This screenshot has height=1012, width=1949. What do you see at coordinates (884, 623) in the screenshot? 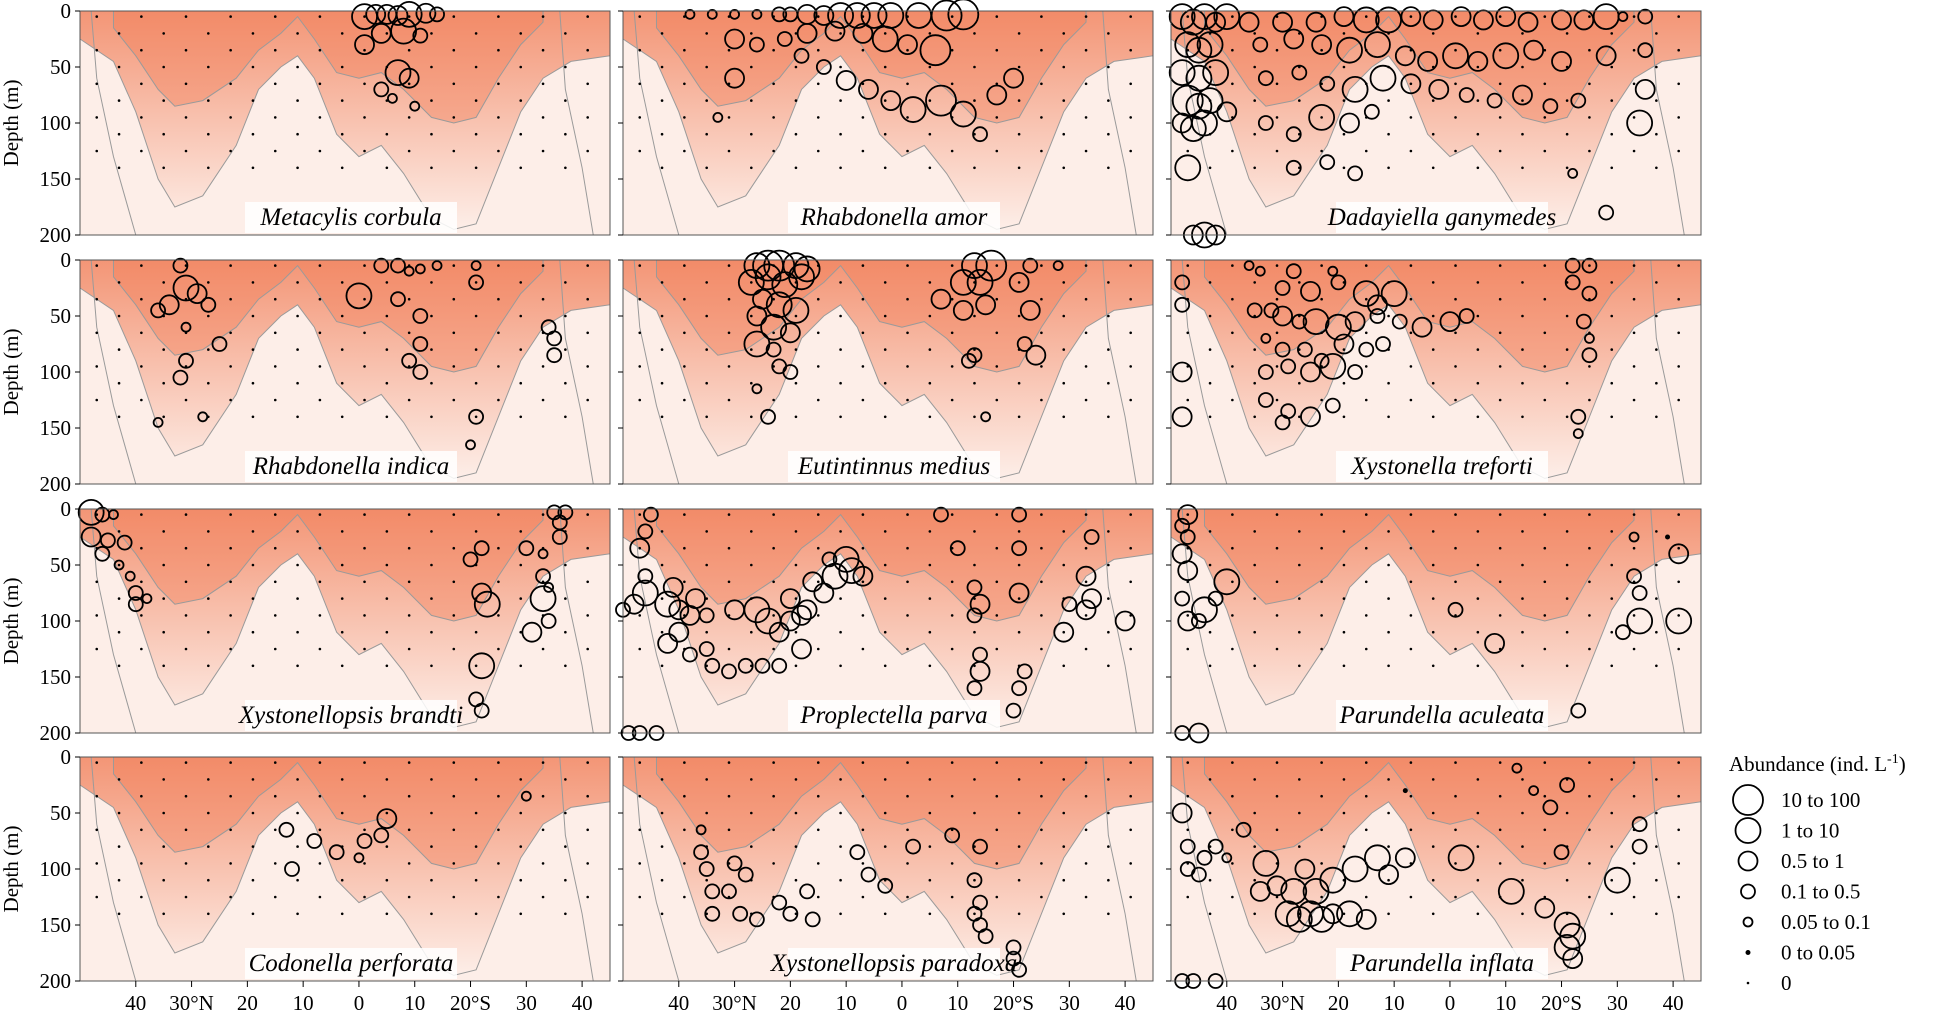
I see `panel-proplectella-parva: Proplectella parva` at bounding box center [884, 623].